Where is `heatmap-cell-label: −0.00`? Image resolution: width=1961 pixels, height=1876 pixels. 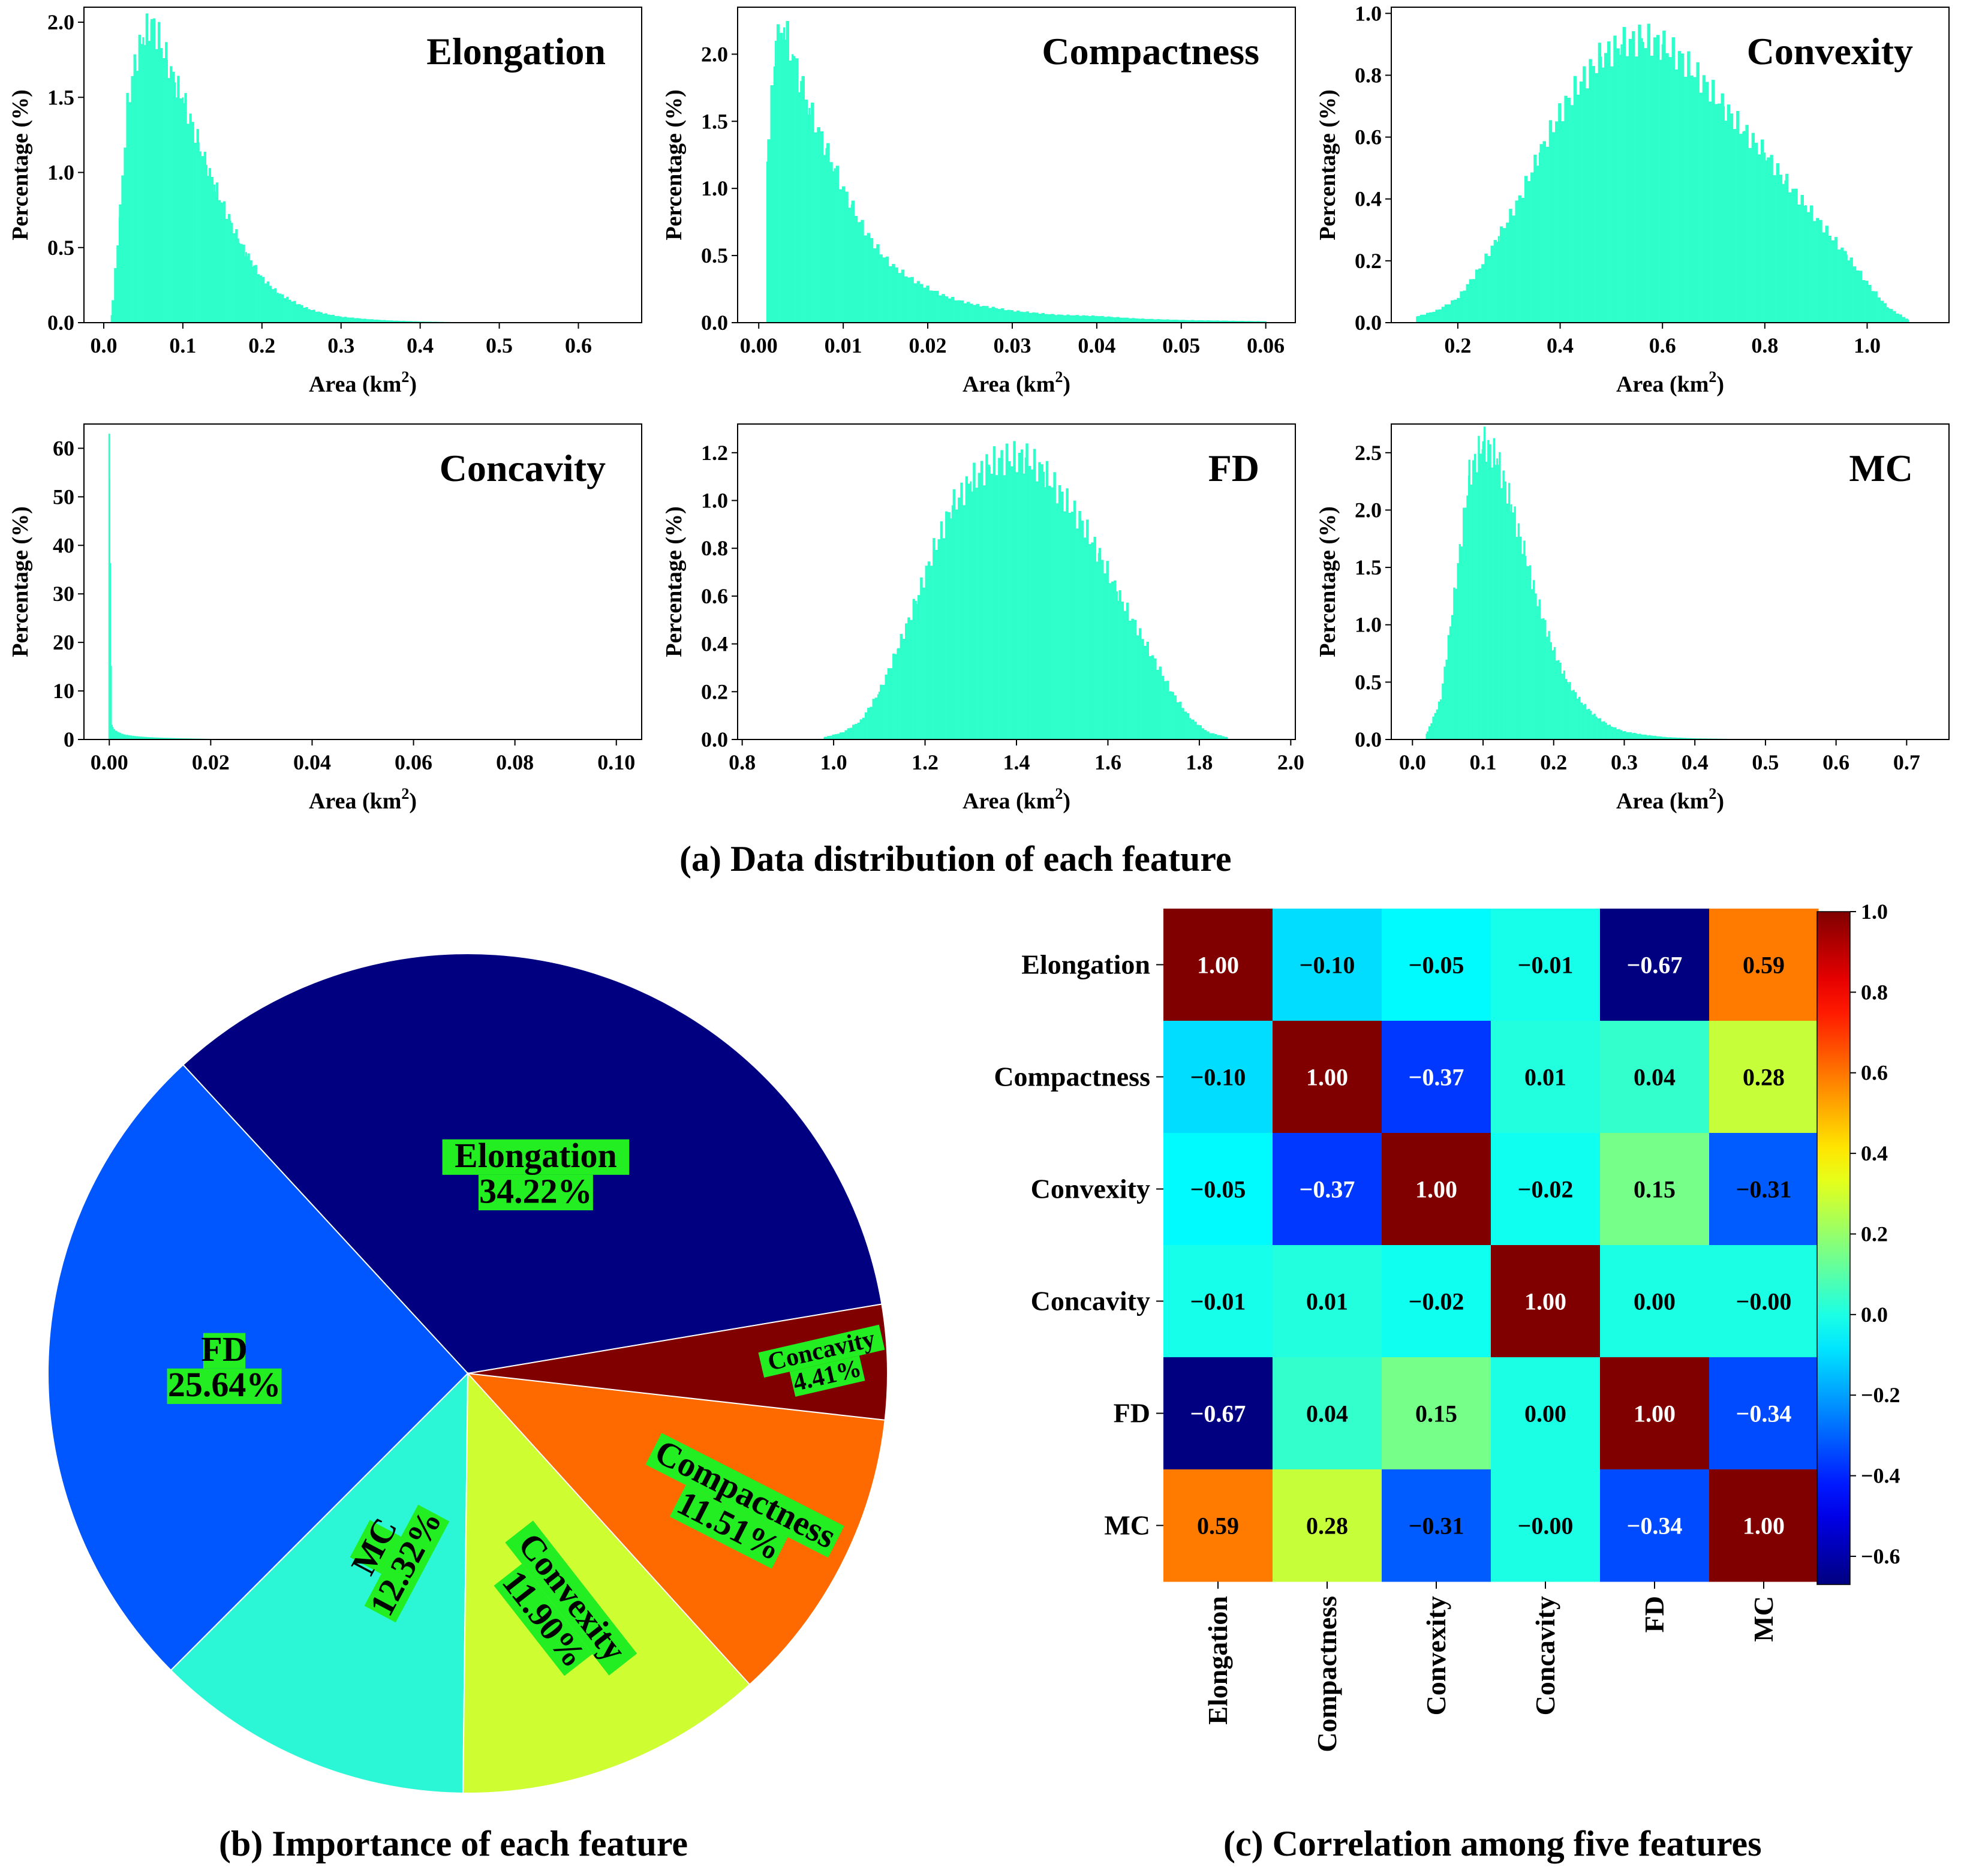 heatmap-cell-label: −0.00 is located at coordinates (1546, 1526).